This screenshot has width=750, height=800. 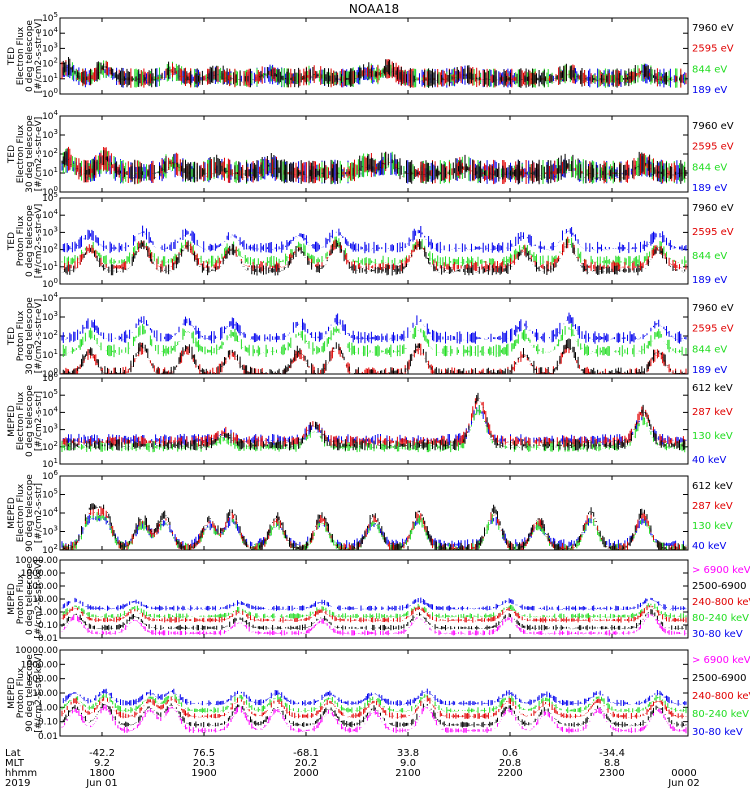 I want to click on x-tick-label: Jun 01, so click(x=101, y=783).